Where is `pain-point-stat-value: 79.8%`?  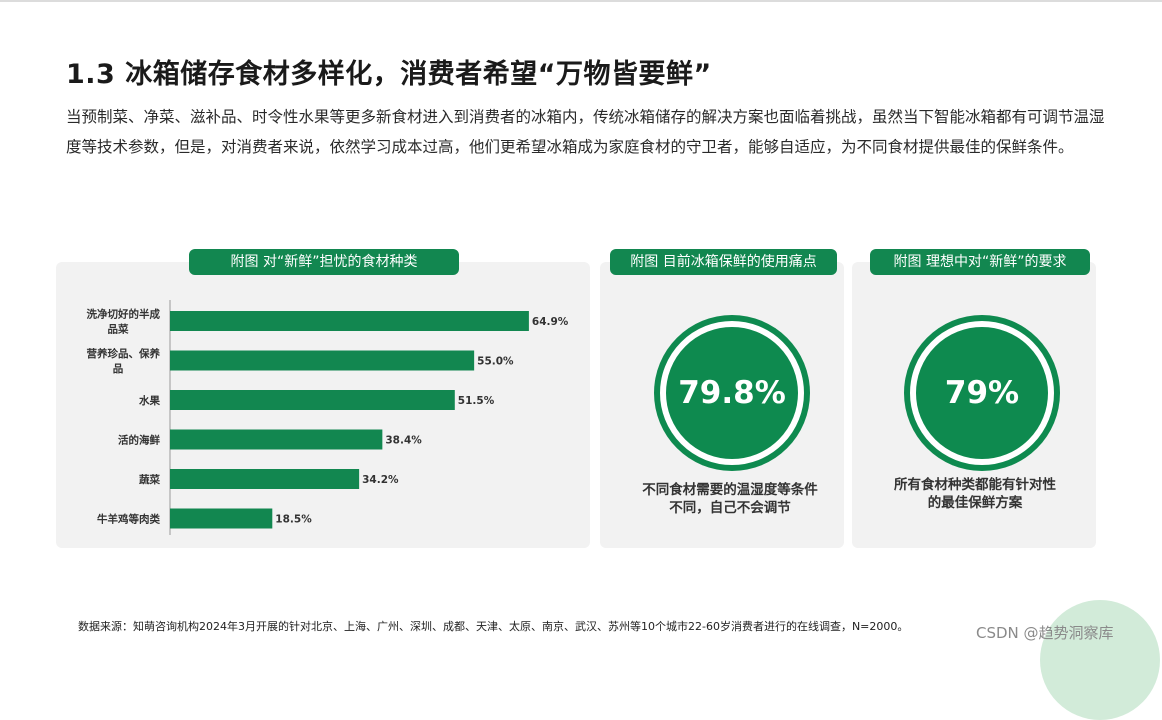
pain-point-stat-value: 79.8% is located at coordinates (732, 393).